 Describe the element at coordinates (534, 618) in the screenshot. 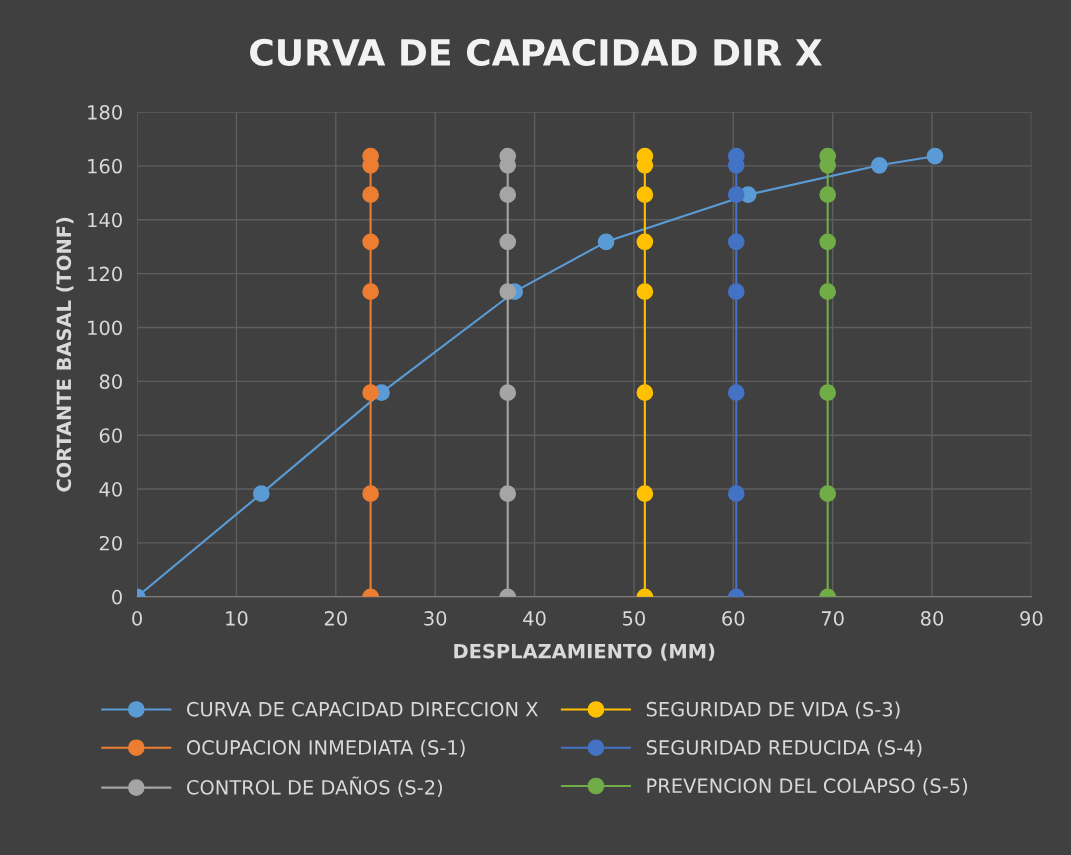

I see `x-tick-label: 40` at that location.